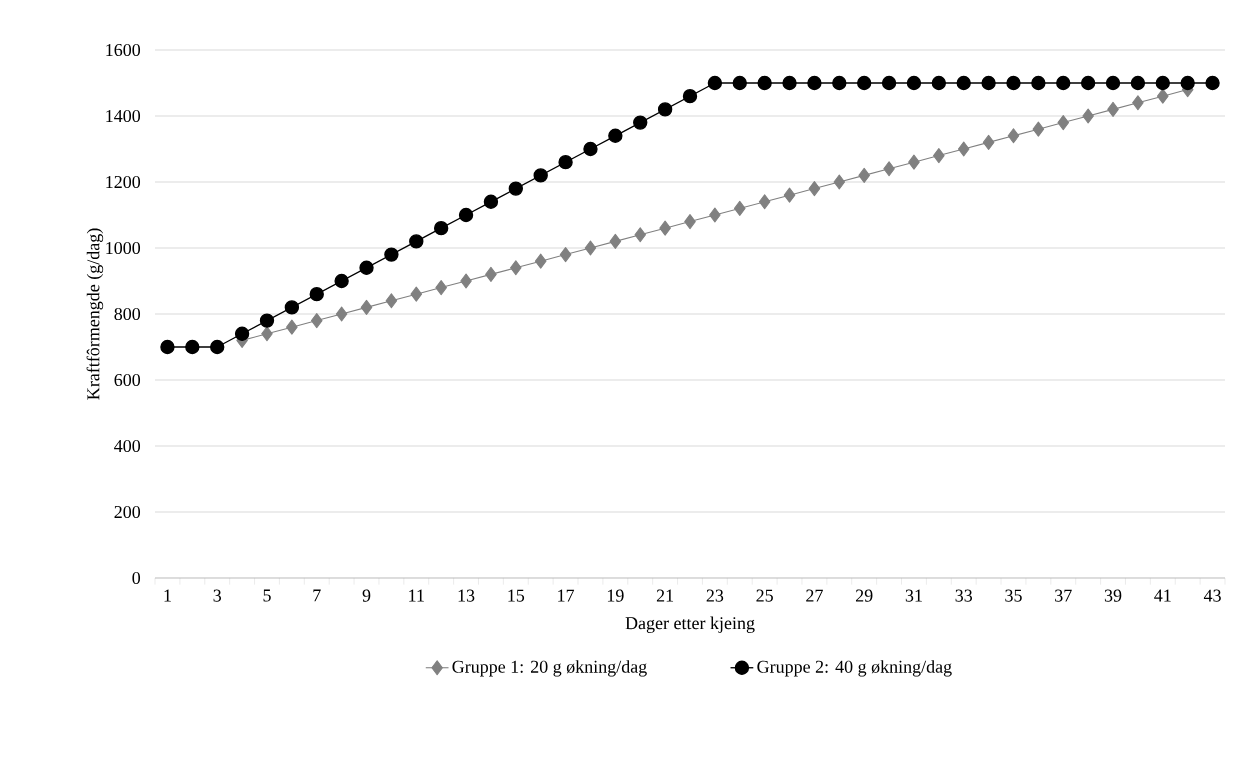 The image size is (1247, 762). I want to click on x-tick-label: 19, so click(615, 595).